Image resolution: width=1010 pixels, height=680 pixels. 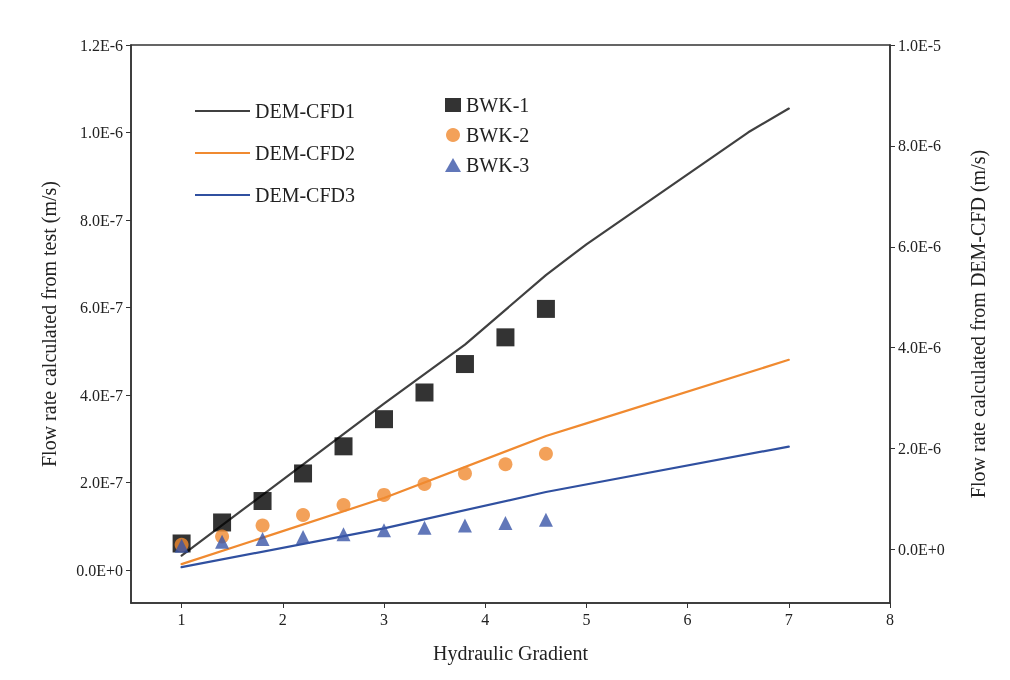 I want to click on y2-tick-label: 8.0E-6, so click(x=920, y=146).